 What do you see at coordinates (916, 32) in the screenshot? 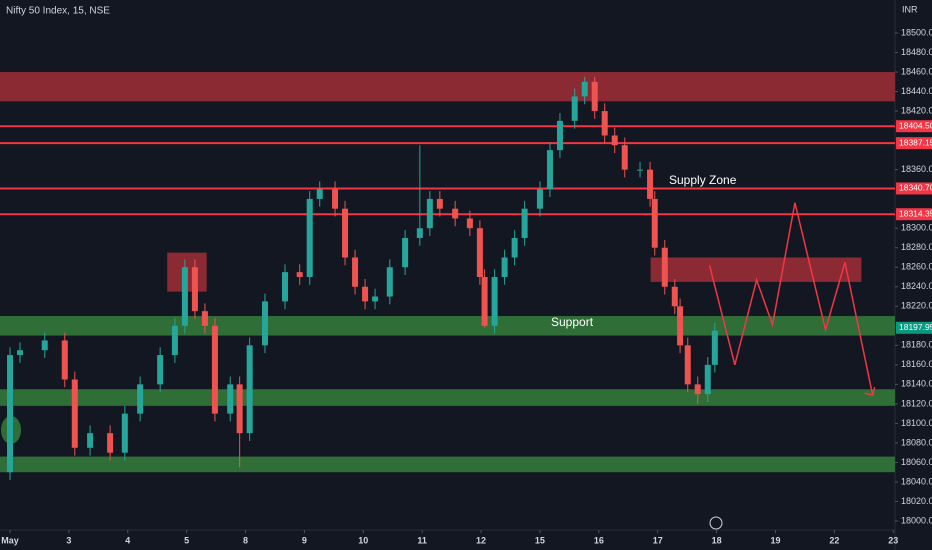
I see `y-tick-label: 18500.00` at bounding box center [916, 32].